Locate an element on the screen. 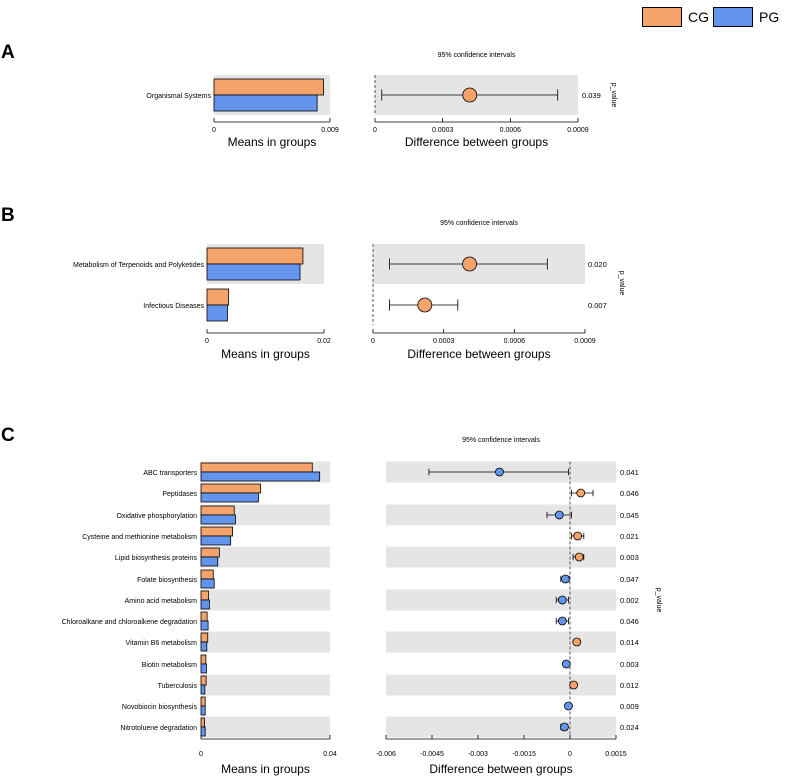  panel-c-means-row-bg is located at coordinates (265, 557).